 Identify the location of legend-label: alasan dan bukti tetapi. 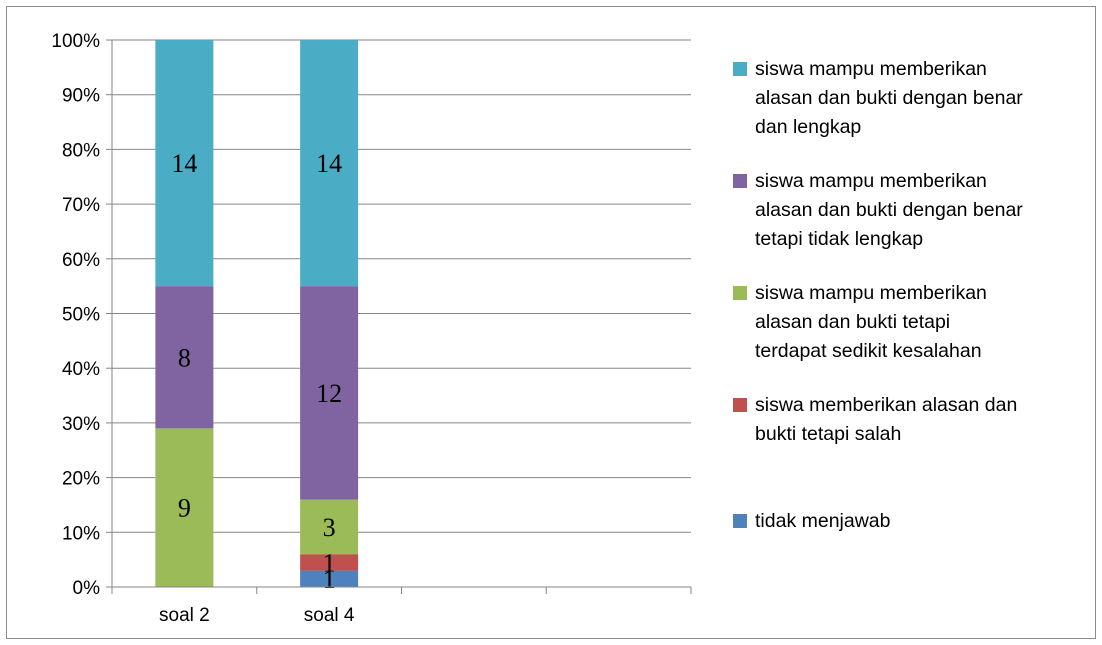
(852, 322).